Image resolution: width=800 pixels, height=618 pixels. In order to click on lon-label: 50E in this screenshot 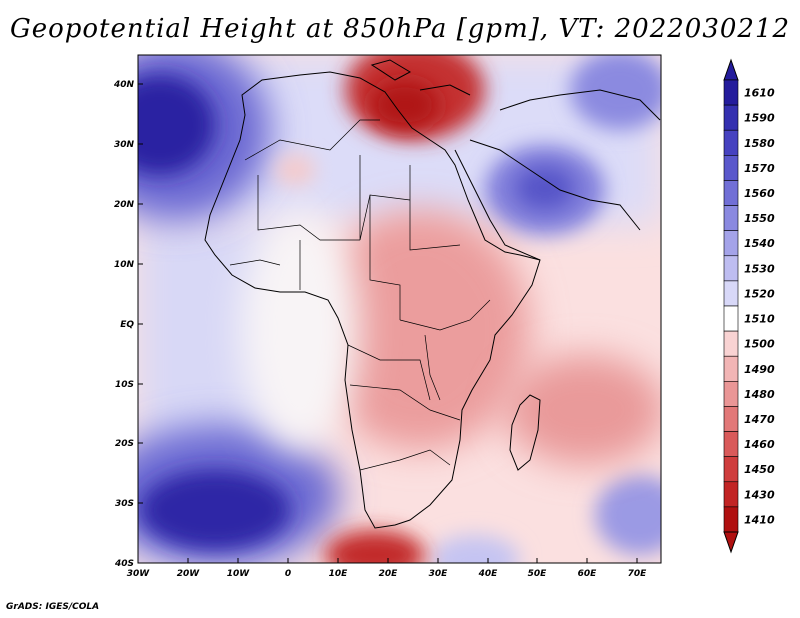, I will do `click(538, 574)`.